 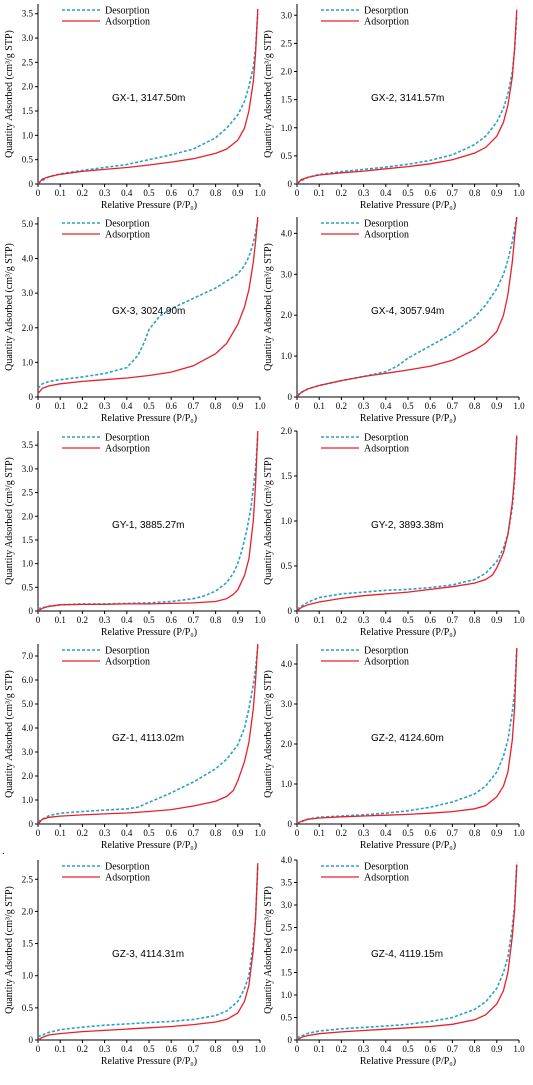 What do you see at coordinates (148, 98) in the screenshot?
I see `sample-label: GX-1, 3147.50m` at bounding box center [148, 98].